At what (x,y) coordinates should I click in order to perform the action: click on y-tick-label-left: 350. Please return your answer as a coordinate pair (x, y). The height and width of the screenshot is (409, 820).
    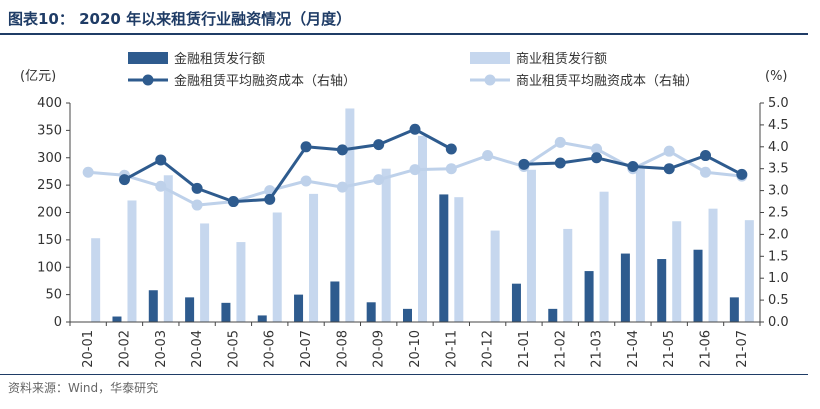
    Looking at the image, I should click on (49, 130).